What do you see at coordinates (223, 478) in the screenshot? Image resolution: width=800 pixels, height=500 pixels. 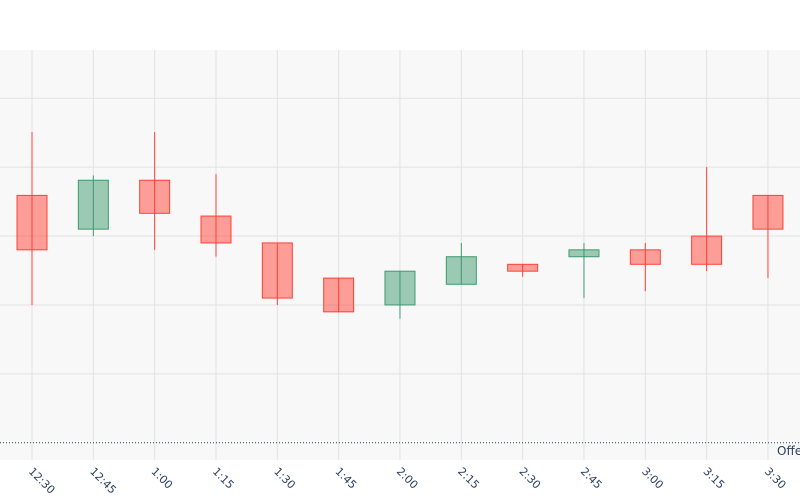 I see `x-tick-label: 1:15` at bounding box center [223, 478].